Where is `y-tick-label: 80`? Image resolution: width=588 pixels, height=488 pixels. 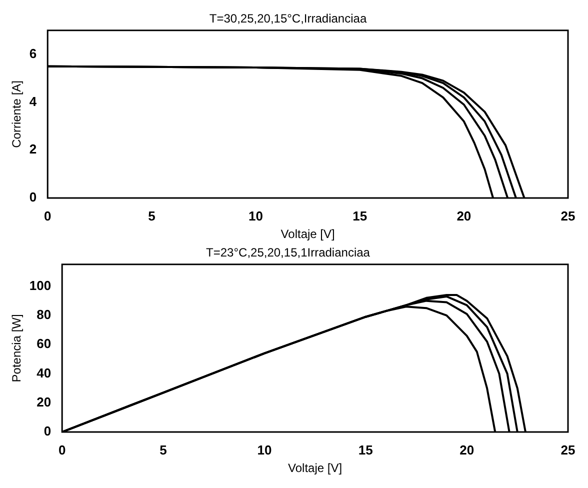
y-tick-label: 80 is located at coordinates (44, 314).